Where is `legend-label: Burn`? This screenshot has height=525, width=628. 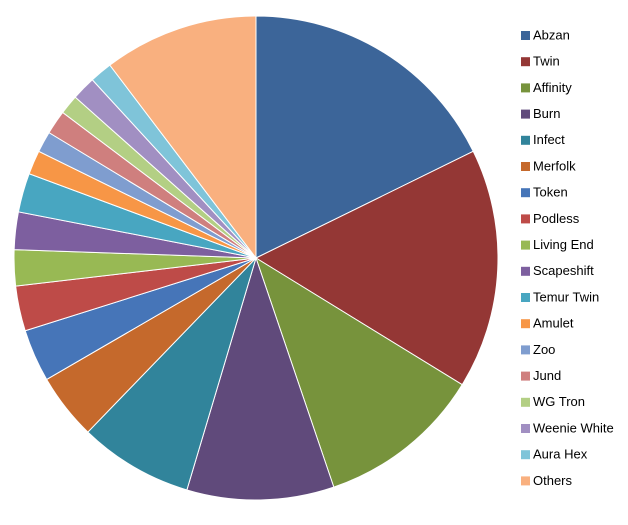
legend-label: Burn is located at coordinates (546, 113).